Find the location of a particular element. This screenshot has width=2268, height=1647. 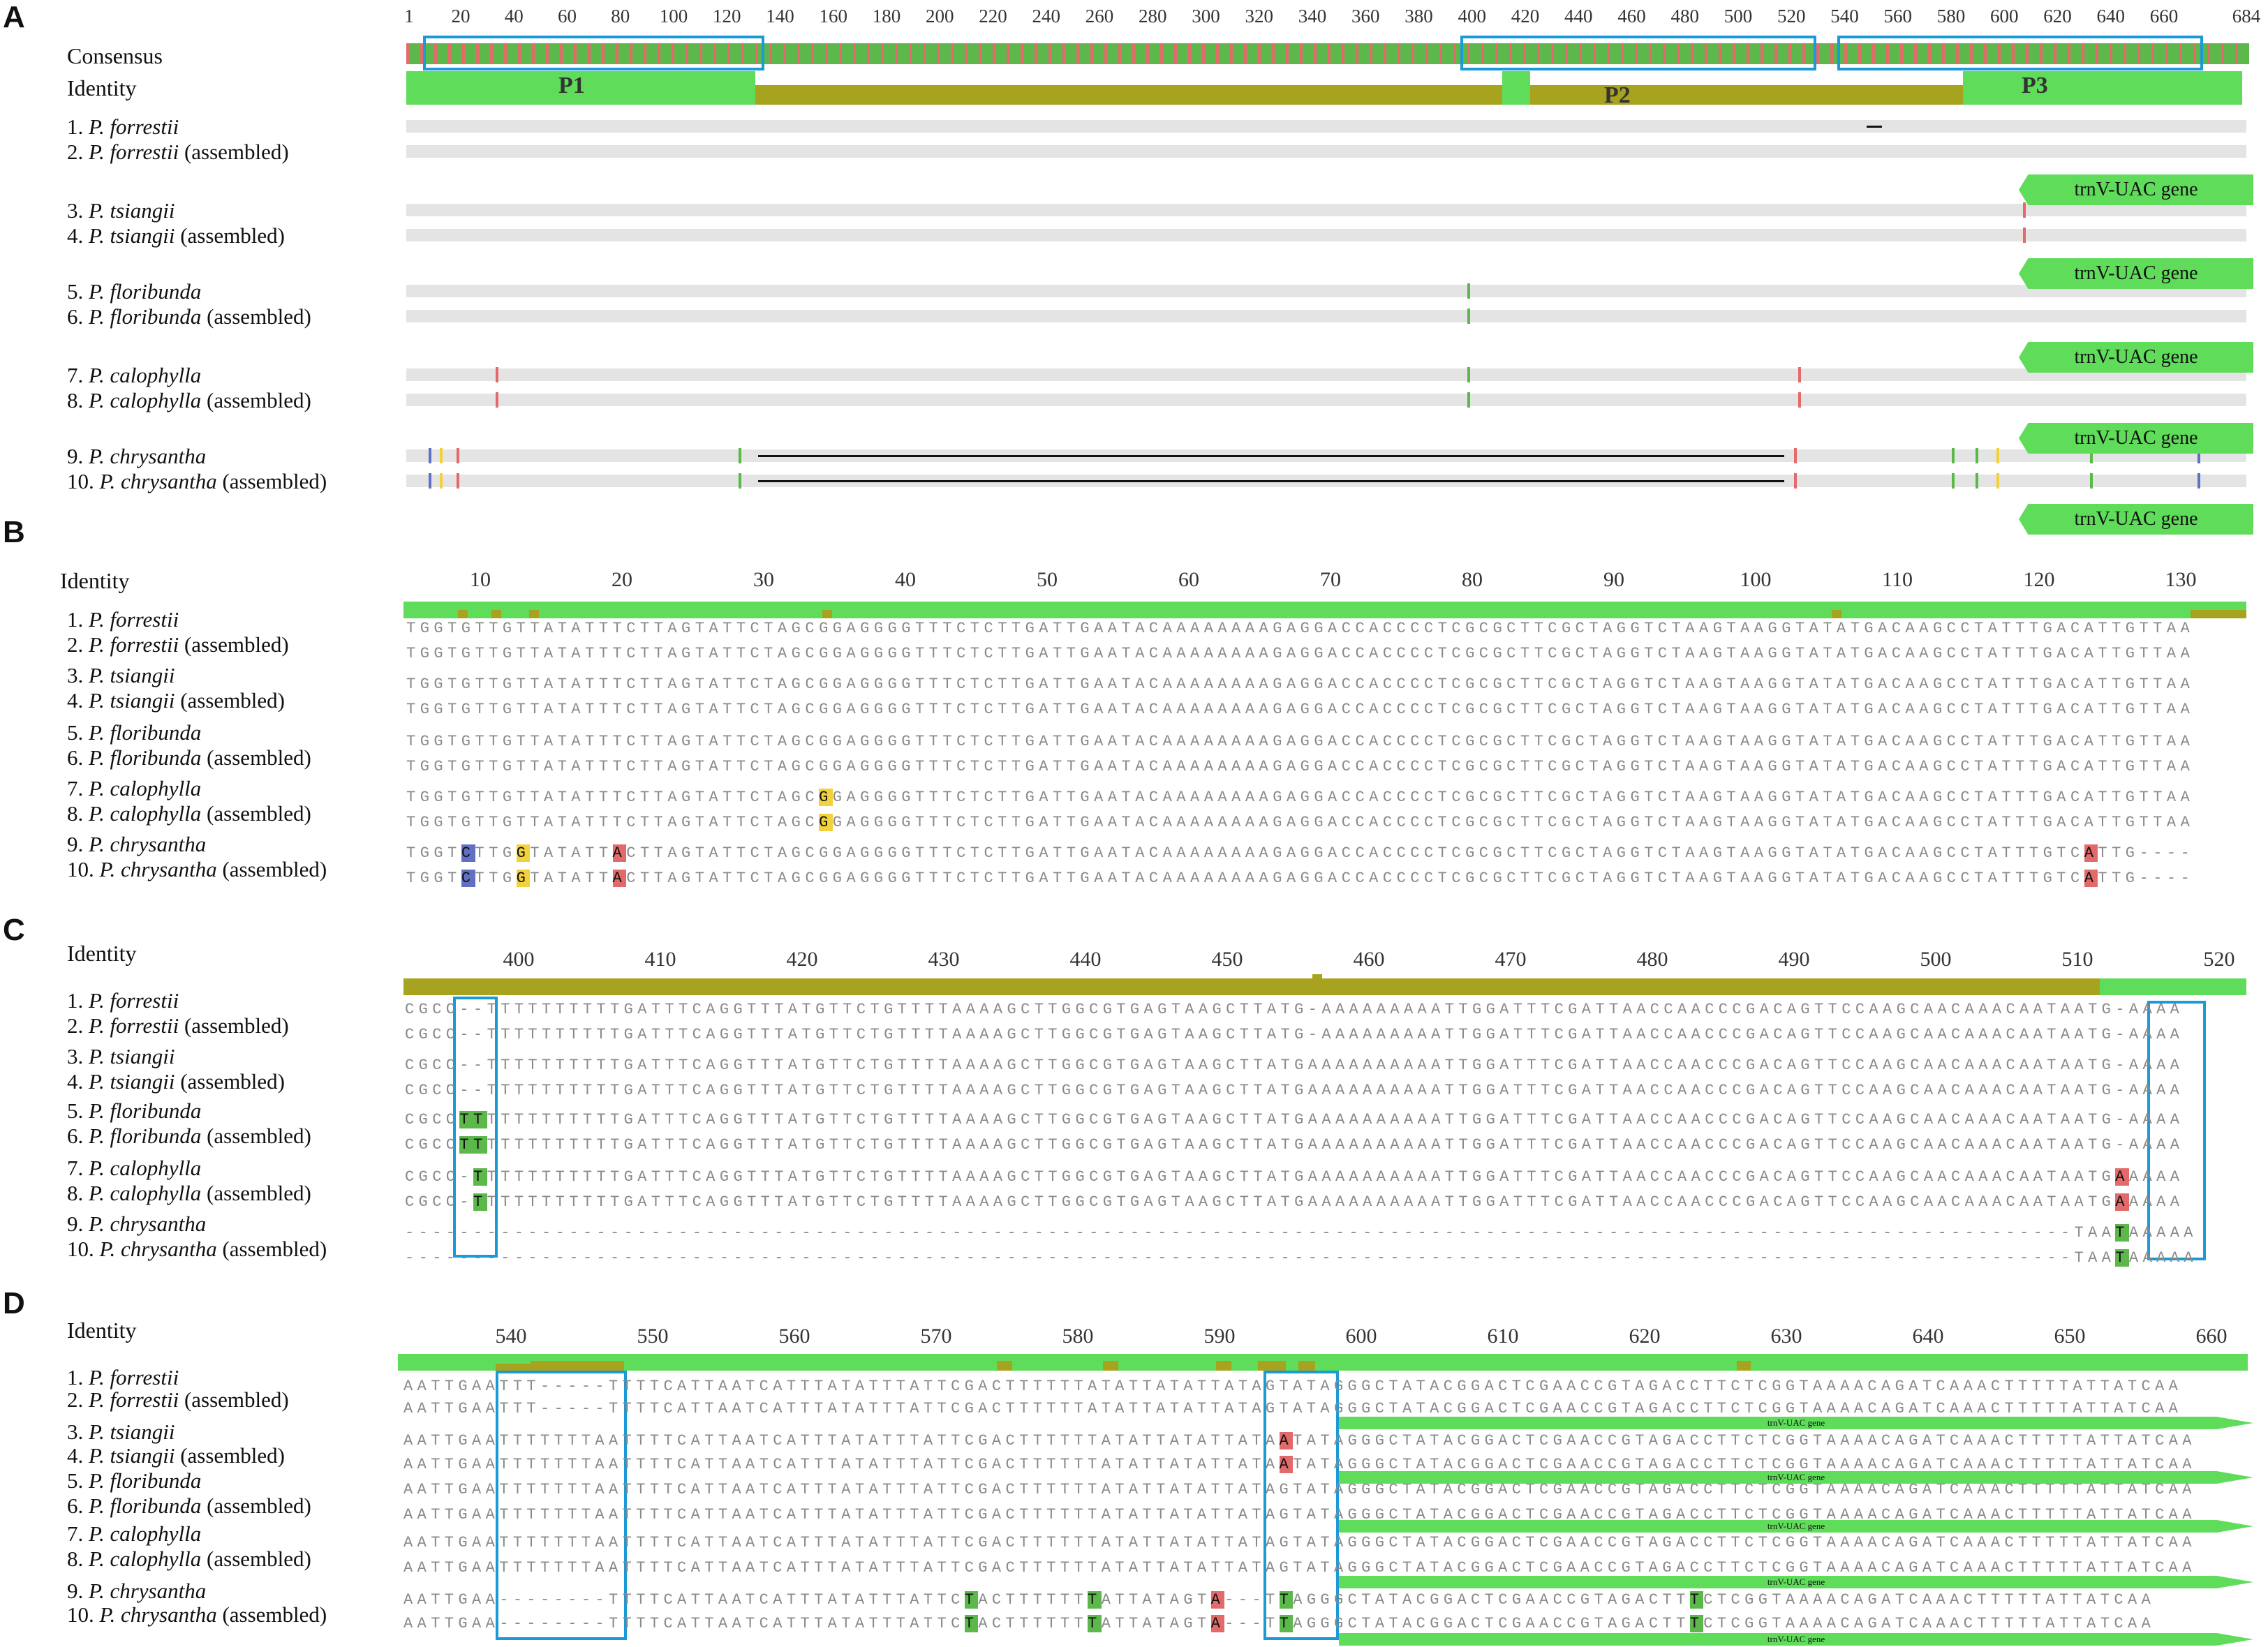

taxon-name: P. floribunda is located at coordinates (145, 757).